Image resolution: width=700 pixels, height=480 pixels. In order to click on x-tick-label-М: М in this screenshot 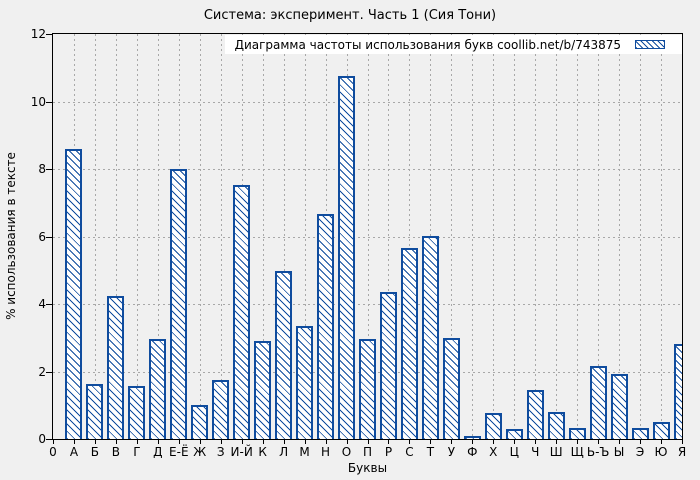, I will do `click(304, 452)`.